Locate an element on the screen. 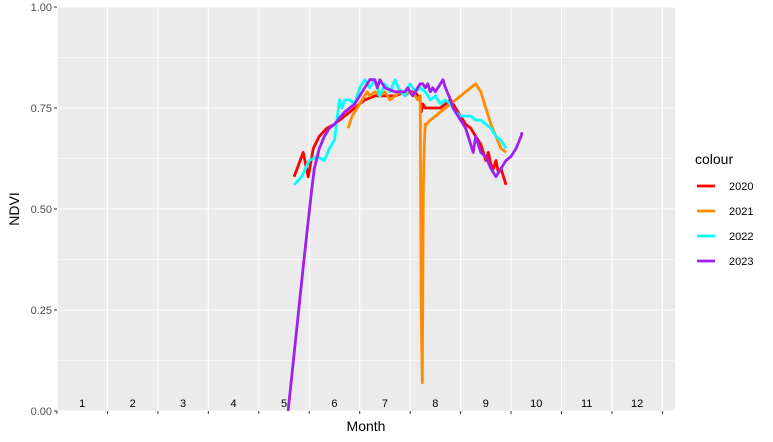  x-tick-label: 11 is located at coordinates (586, 404).